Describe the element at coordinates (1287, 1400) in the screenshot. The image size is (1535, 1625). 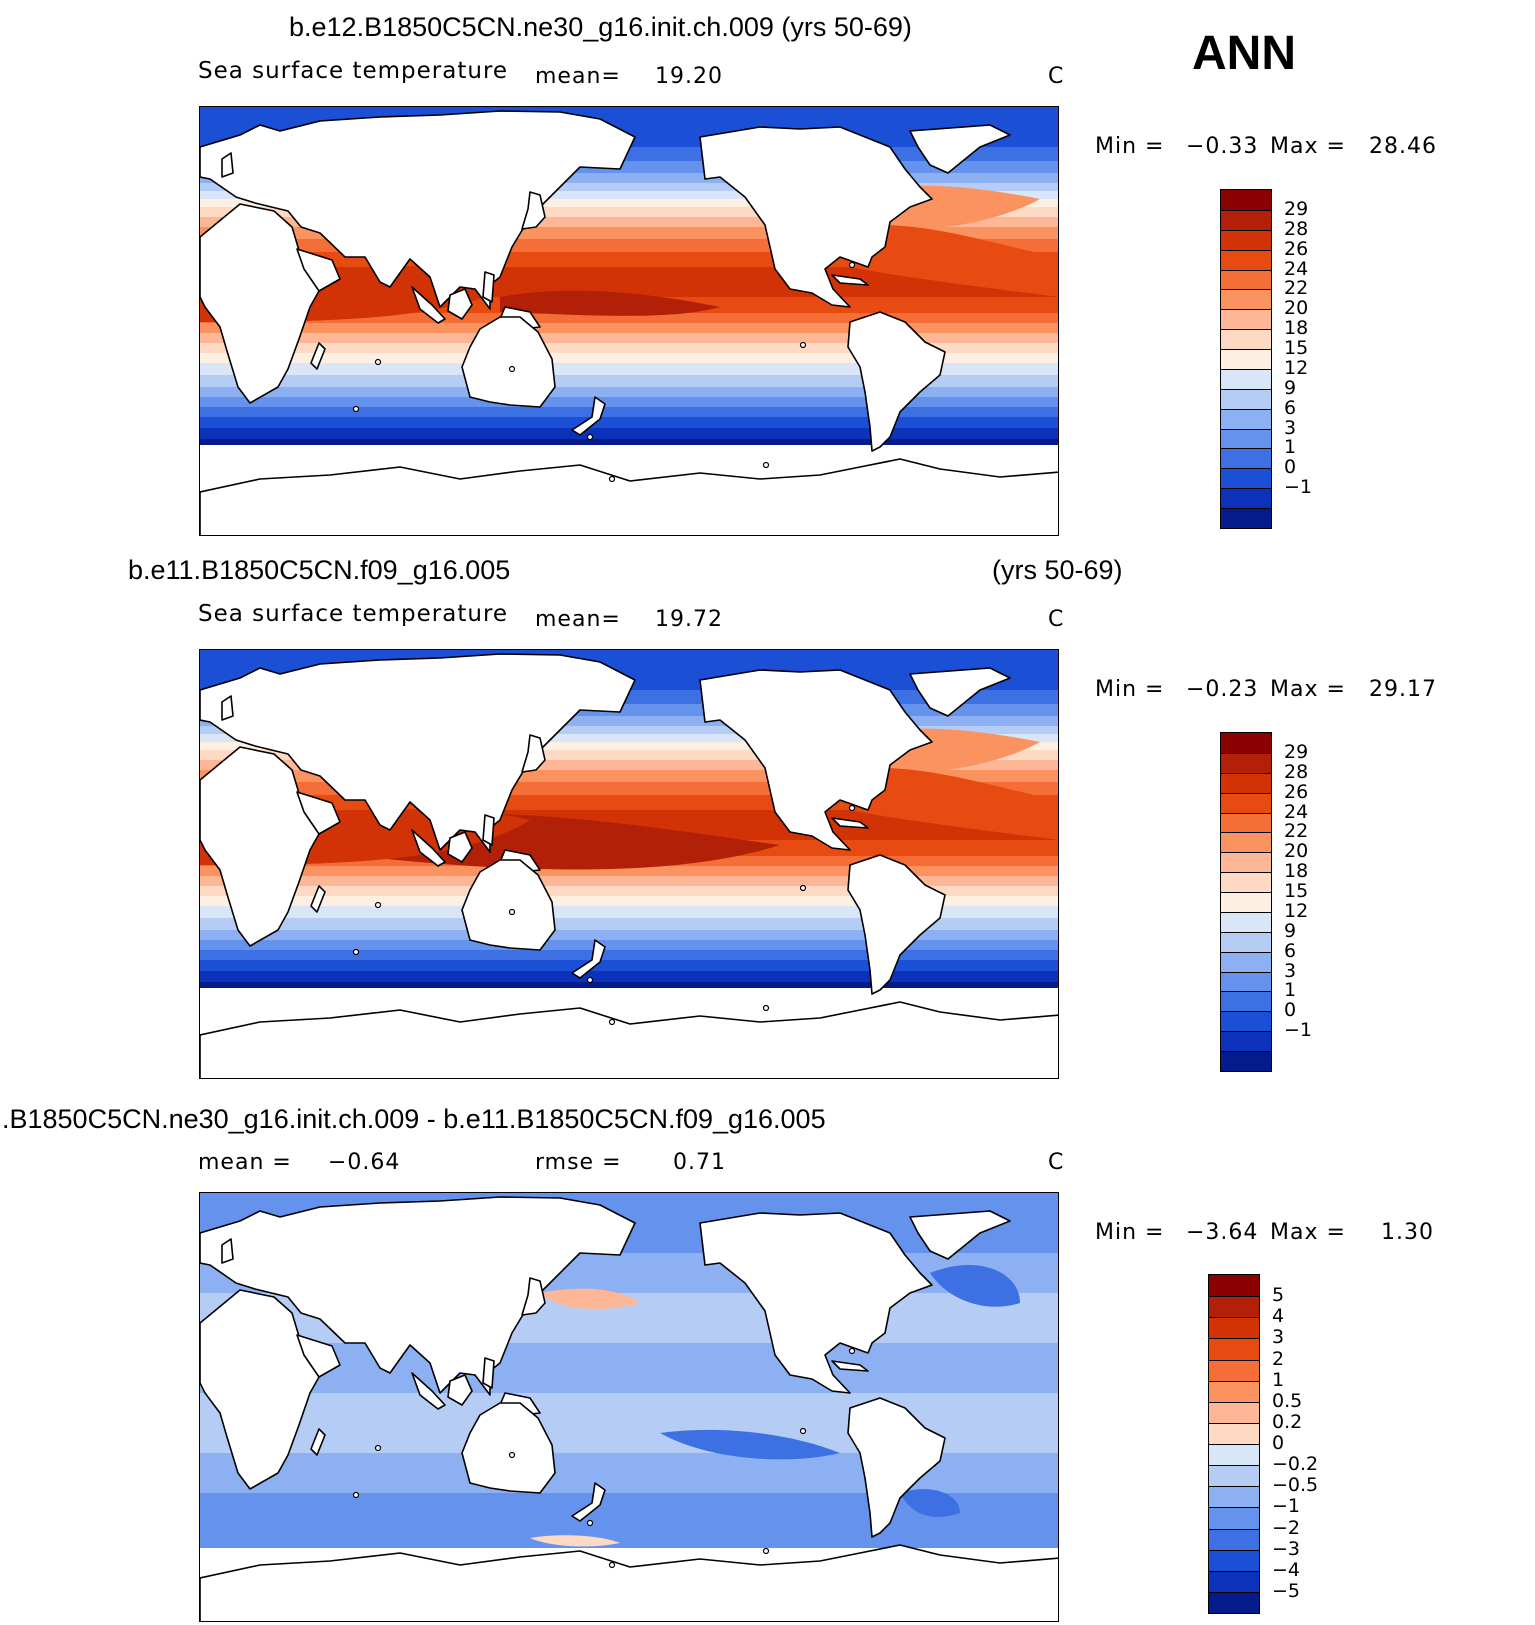
I see `colorbar-tick-label: 0.5` at that location.